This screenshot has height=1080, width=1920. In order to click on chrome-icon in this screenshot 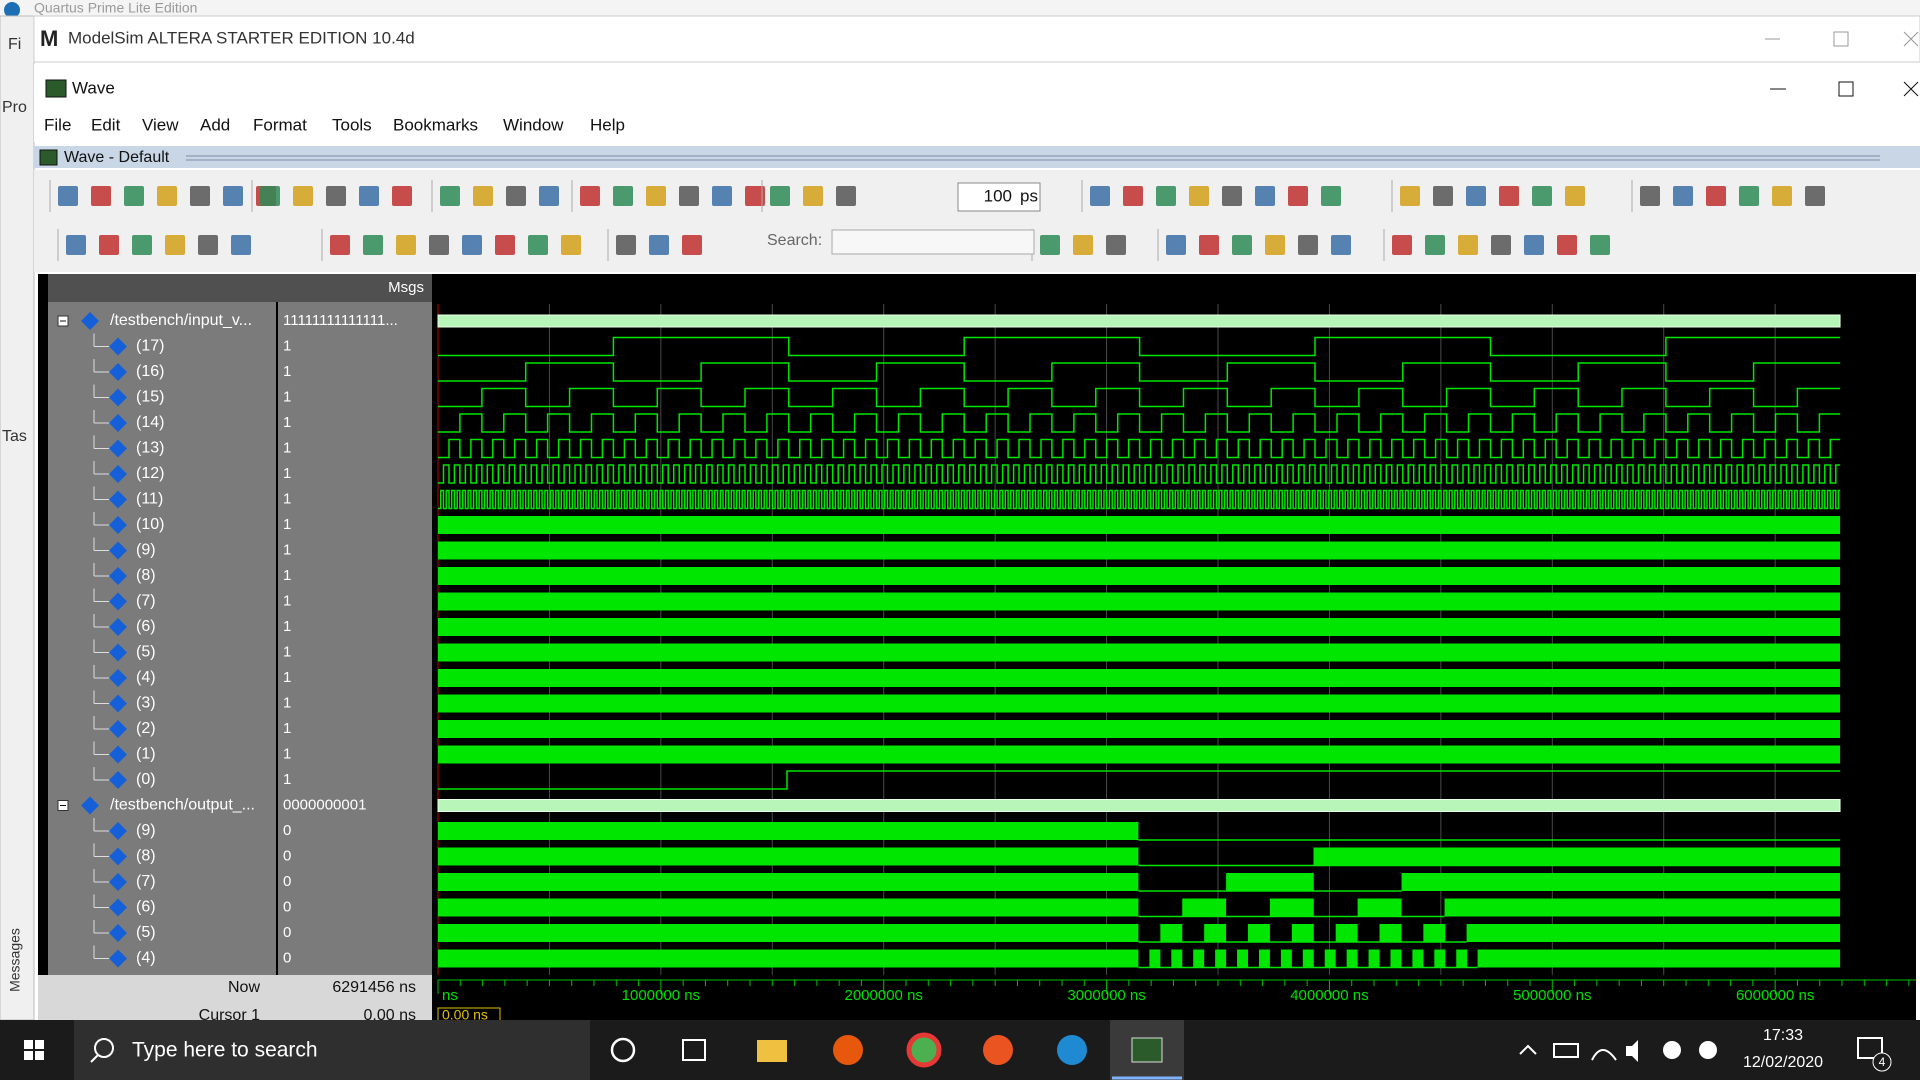, I will do `click(924, 1050)`.